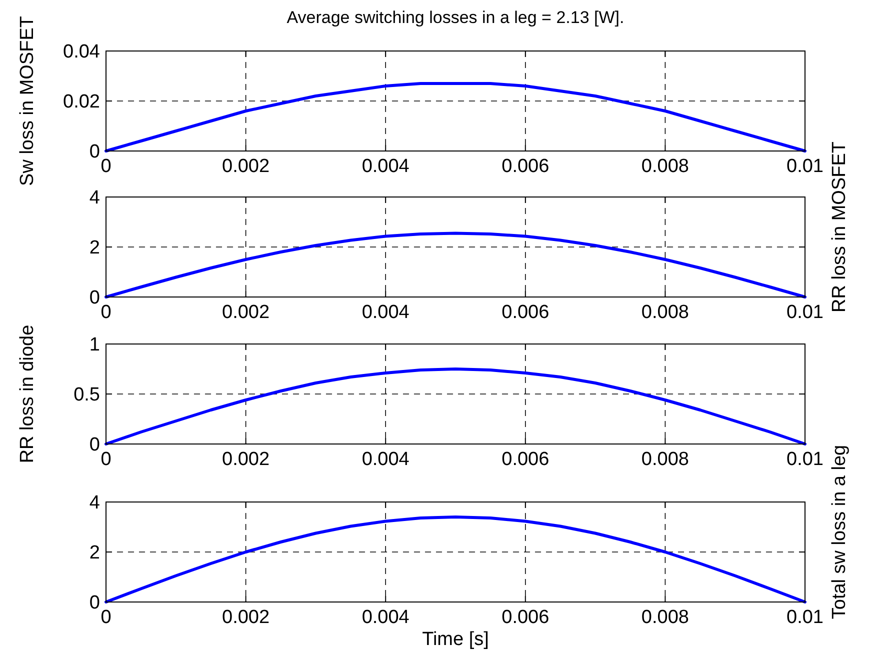  Describe the element at coordinates (87, 395) in the screenshot. I see `y-tick-label: 0.5` at that location.